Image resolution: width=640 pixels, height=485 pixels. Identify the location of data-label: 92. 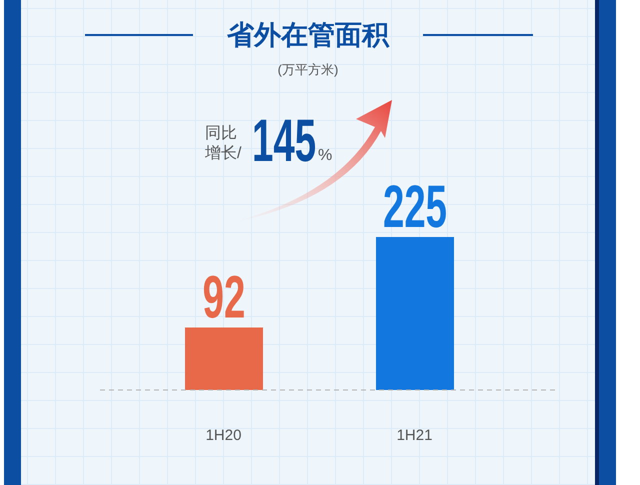
(224, 296).